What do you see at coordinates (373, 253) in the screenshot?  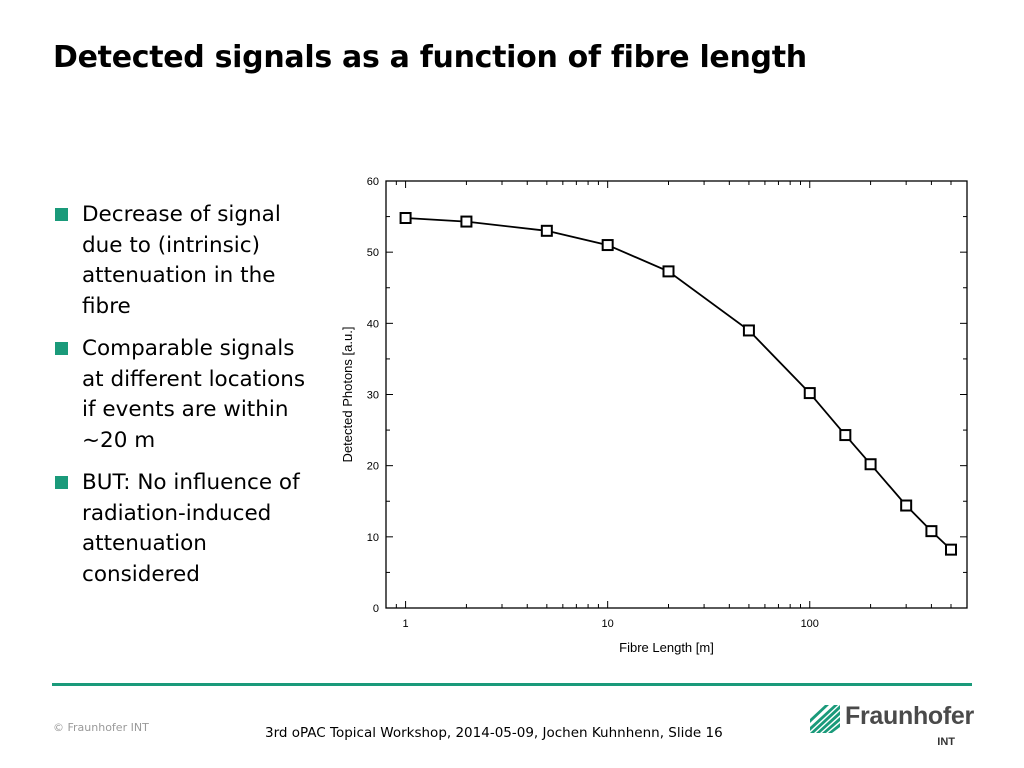 I see `y-tick-label: 50` at bounding box center [373, 253].